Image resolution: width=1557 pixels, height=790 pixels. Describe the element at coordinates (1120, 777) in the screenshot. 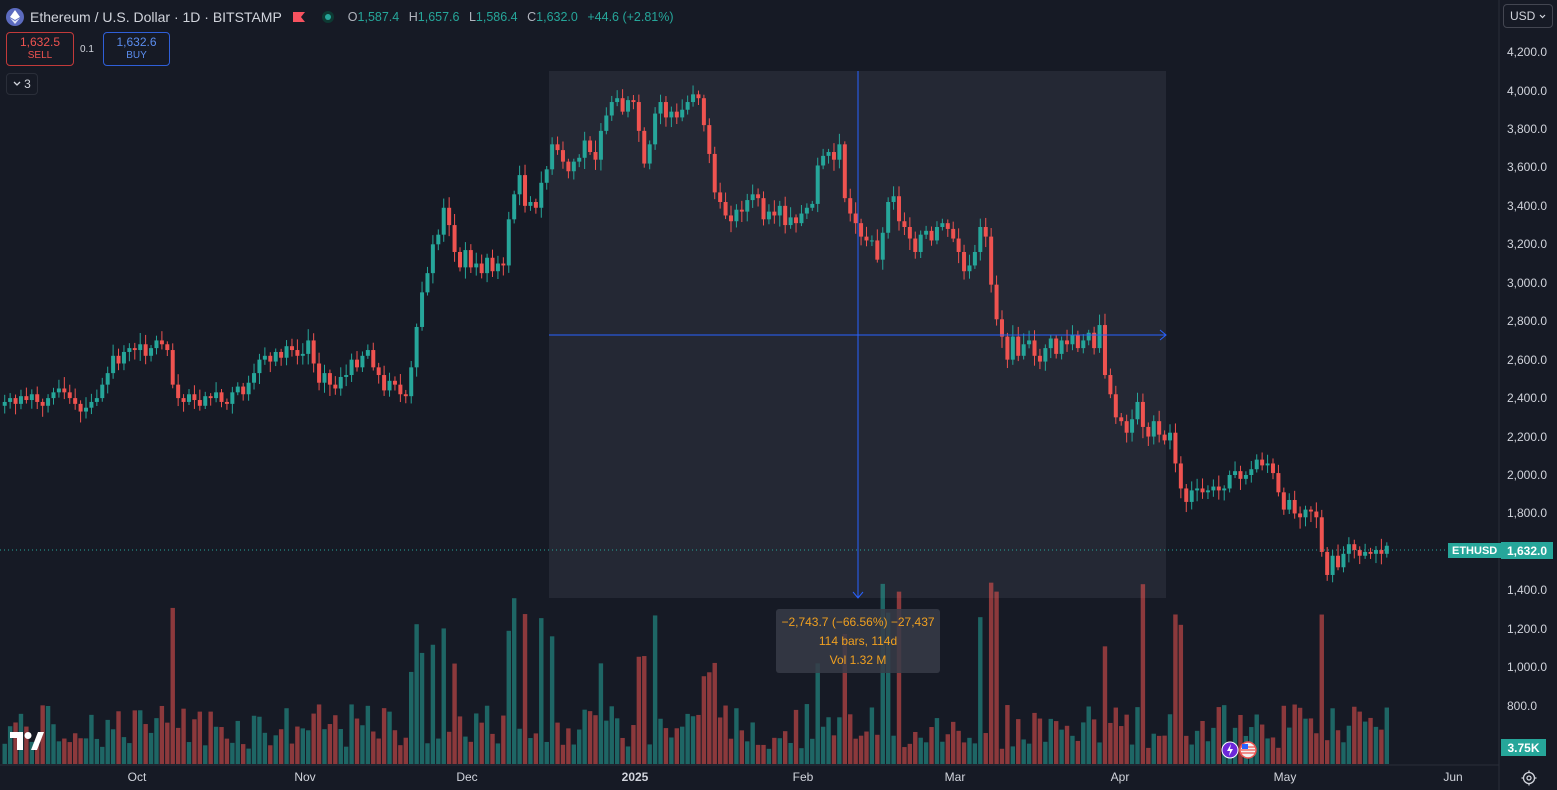

I see `time-axis-label: Apr` at that location.